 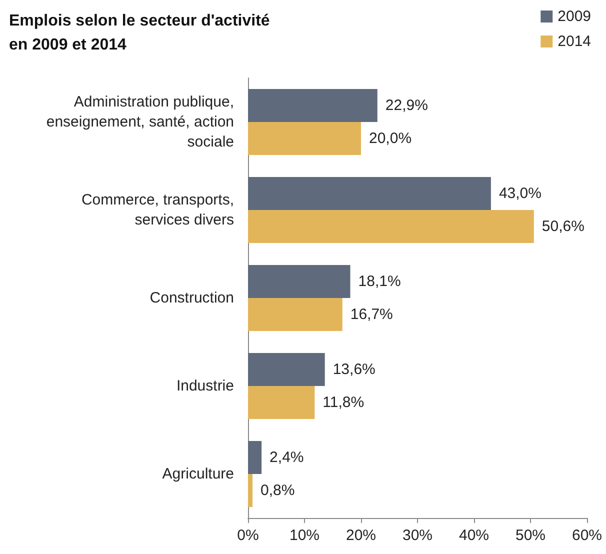 I want to click on legend-label: 2014, so click(x=575, y=41).